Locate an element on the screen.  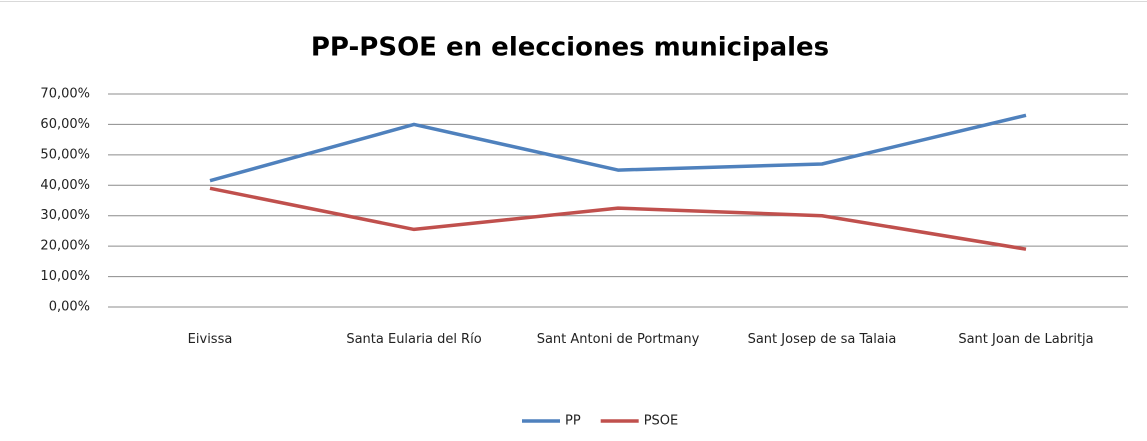
y-tick-label: 40,00% is located at coordinates (65, 185).